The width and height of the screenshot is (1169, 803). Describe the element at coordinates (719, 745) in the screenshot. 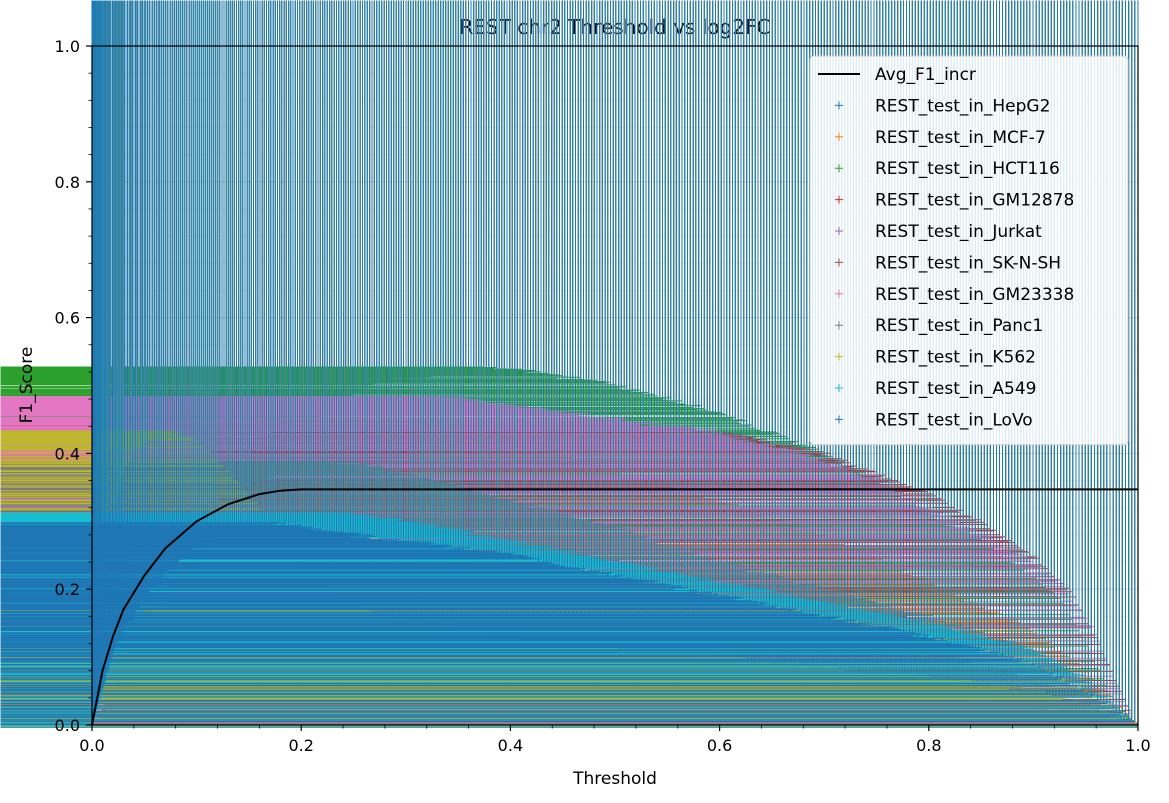

I see `x-tick-label: 0.6` at that location.